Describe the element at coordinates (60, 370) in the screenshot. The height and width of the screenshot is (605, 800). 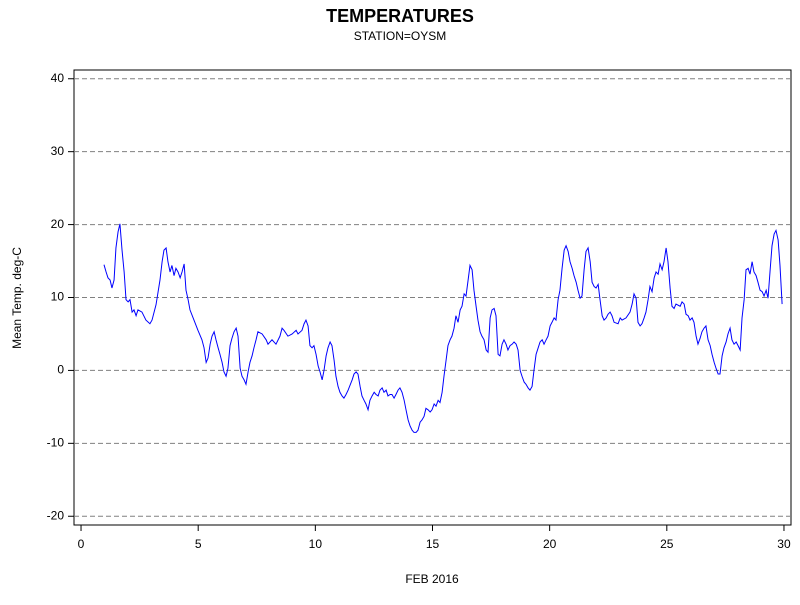
I see `y-tick-label: 0` at that location.